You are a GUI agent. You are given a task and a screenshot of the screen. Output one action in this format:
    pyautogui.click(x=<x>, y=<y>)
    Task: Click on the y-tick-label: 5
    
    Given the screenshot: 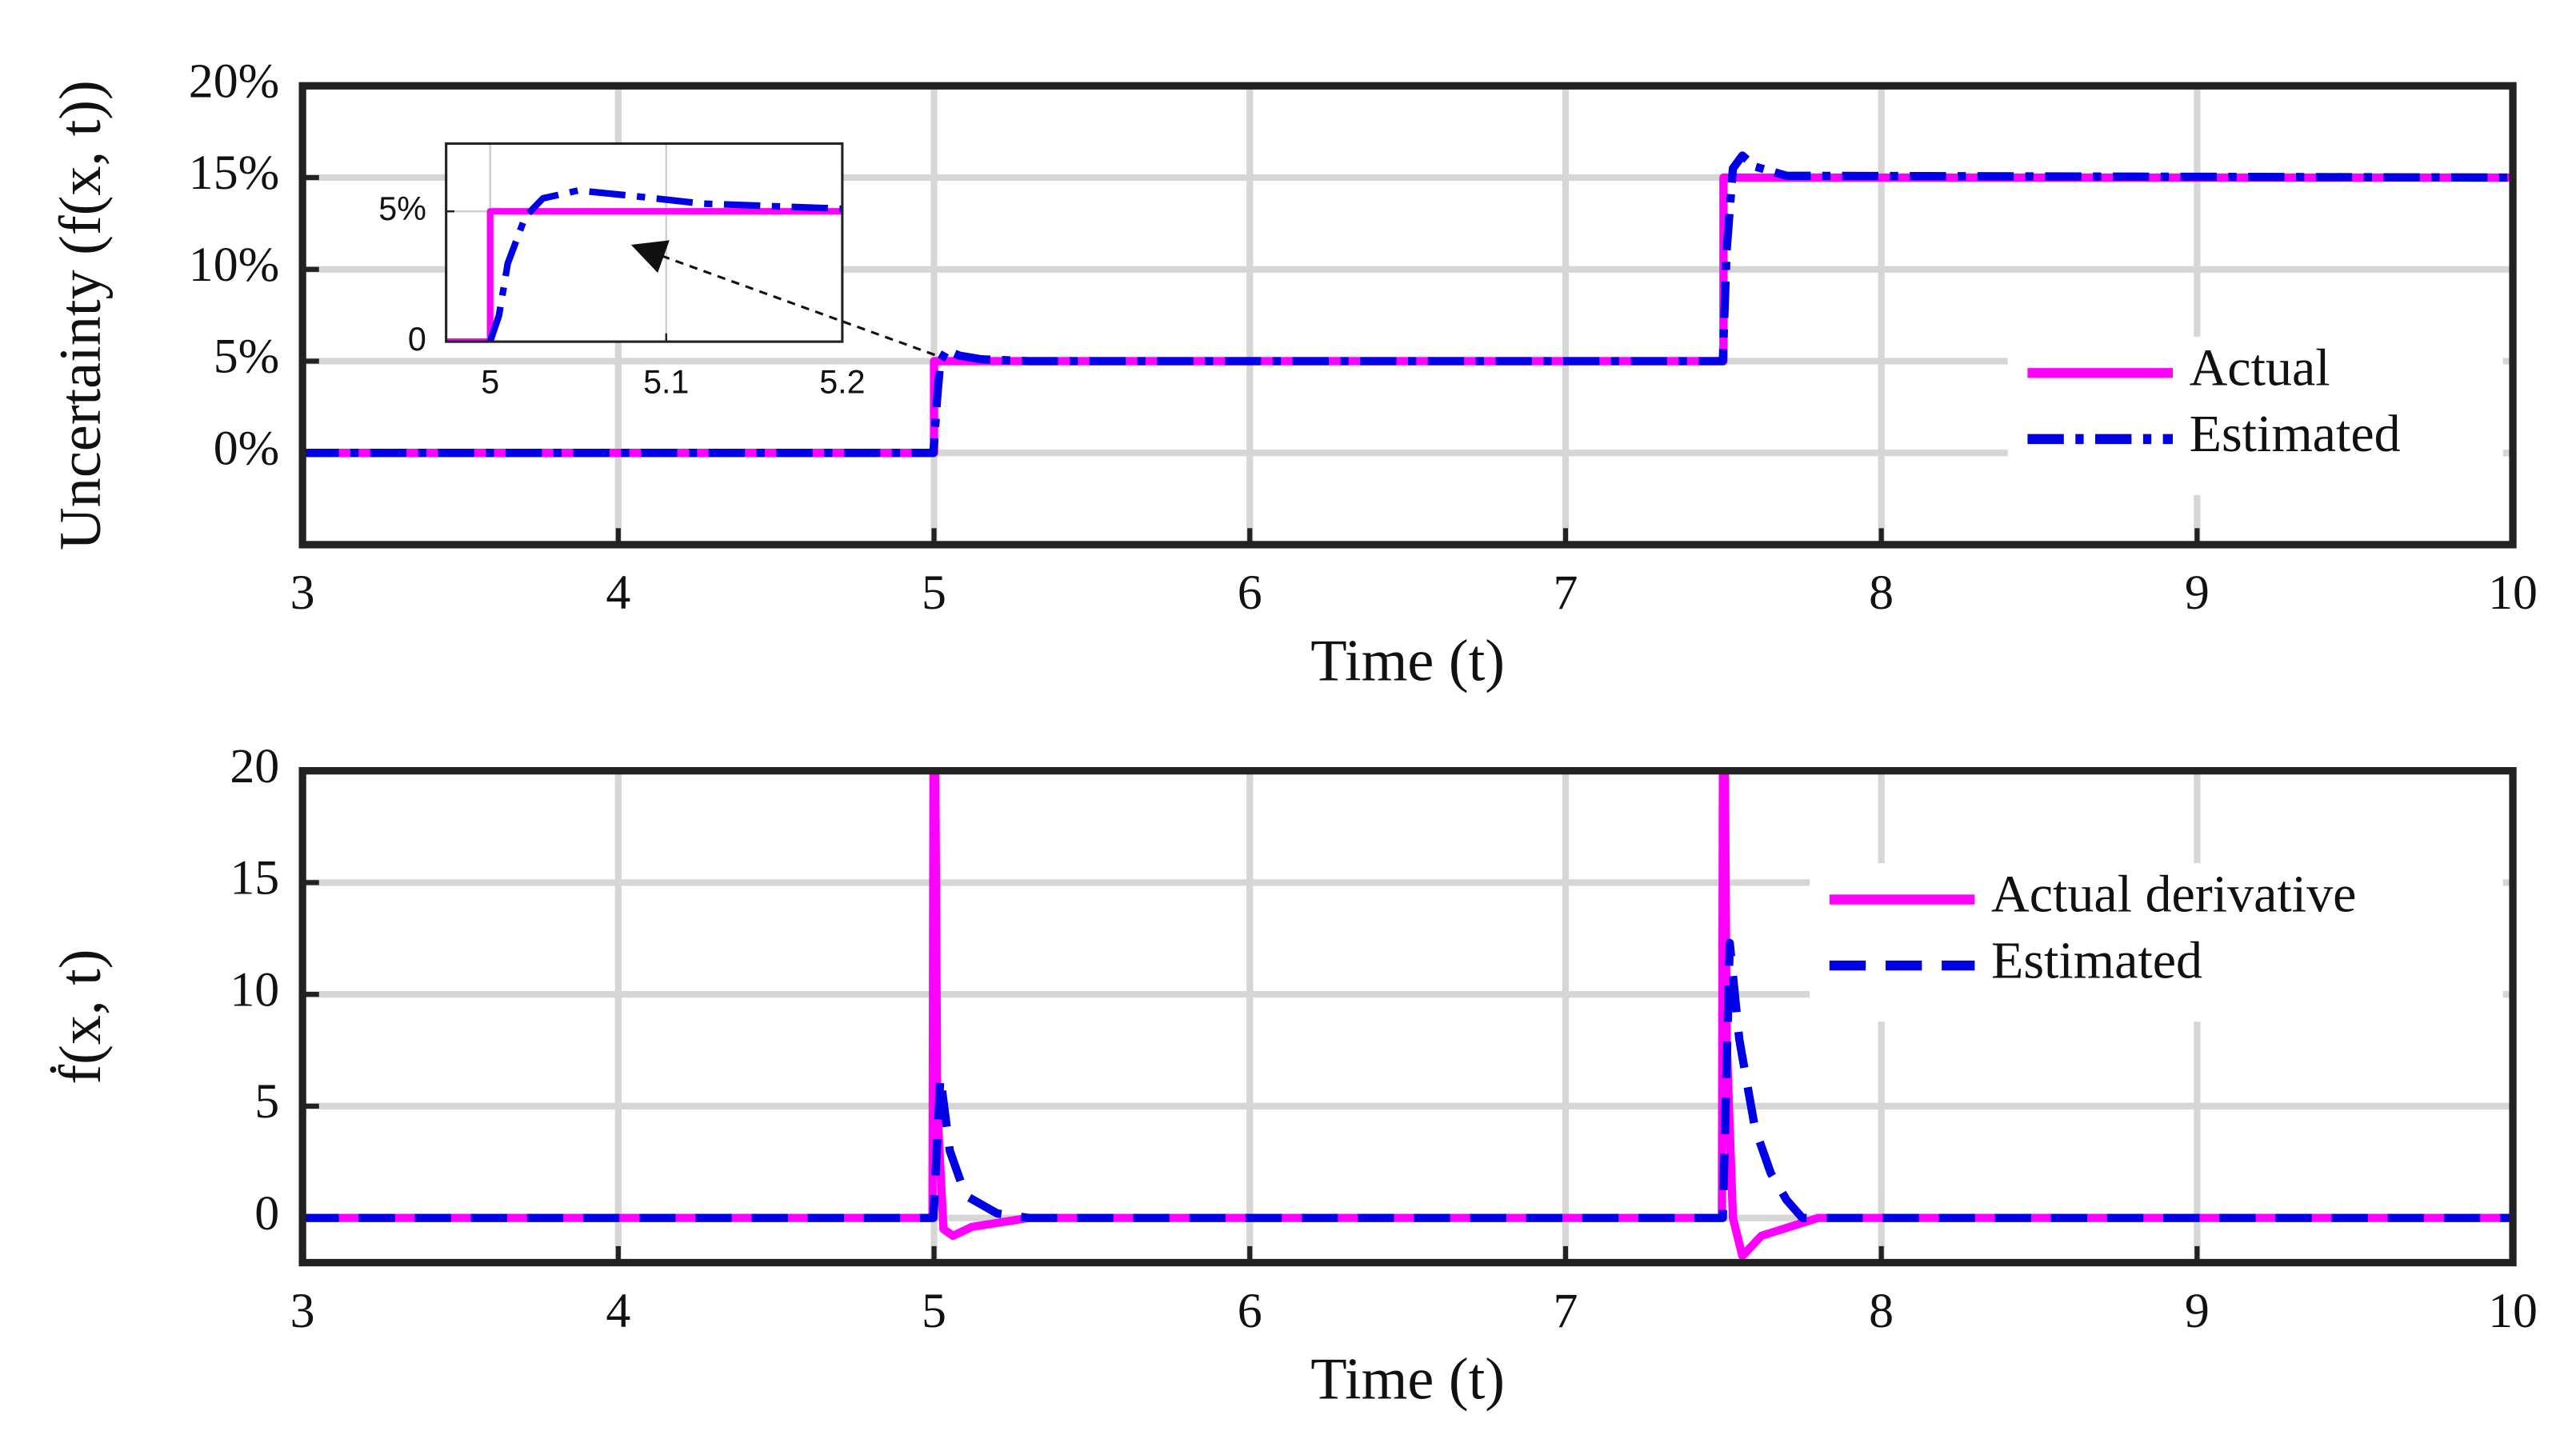 What is the action you would take?
    pyautogui.click(x=266, y=1101)
    